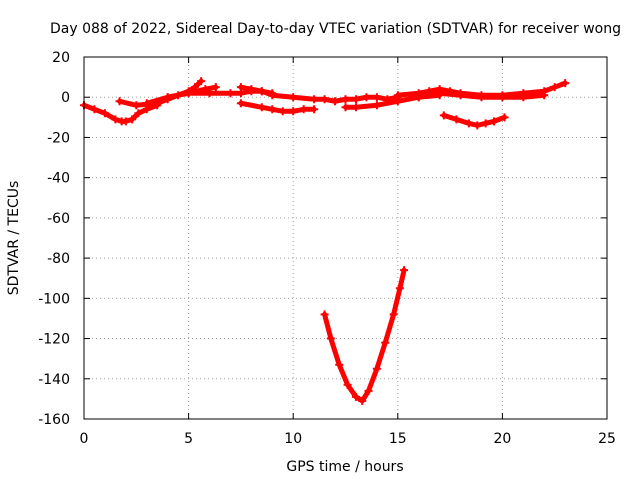  Describe the element at coordinates (14, 238) in the screenshot. I see `y-axis-title: SDTVAR / TECUs` at that location.